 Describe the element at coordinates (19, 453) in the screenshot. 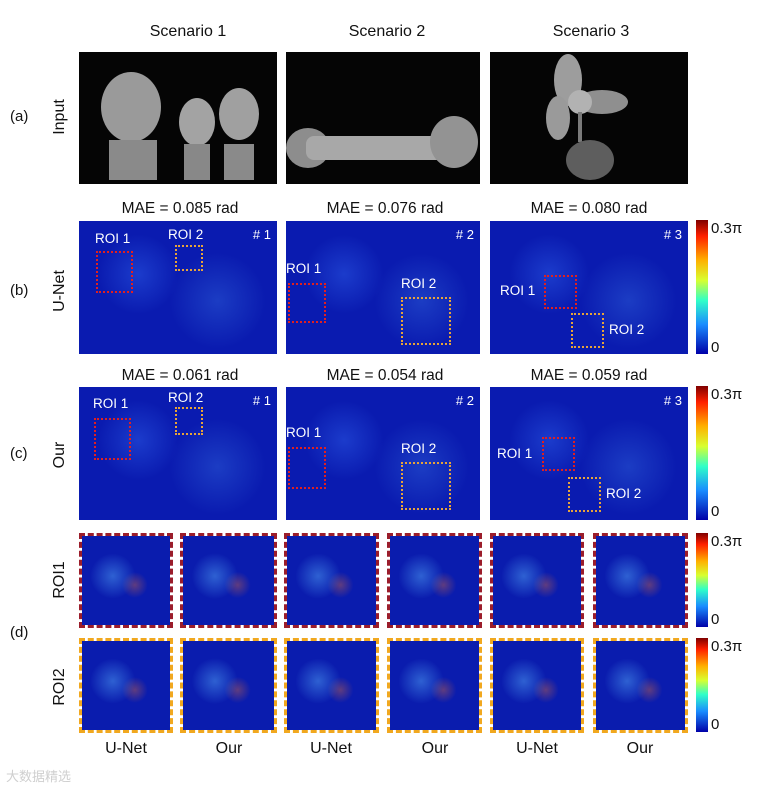

I see `row-c-tag: (c)` at that location.